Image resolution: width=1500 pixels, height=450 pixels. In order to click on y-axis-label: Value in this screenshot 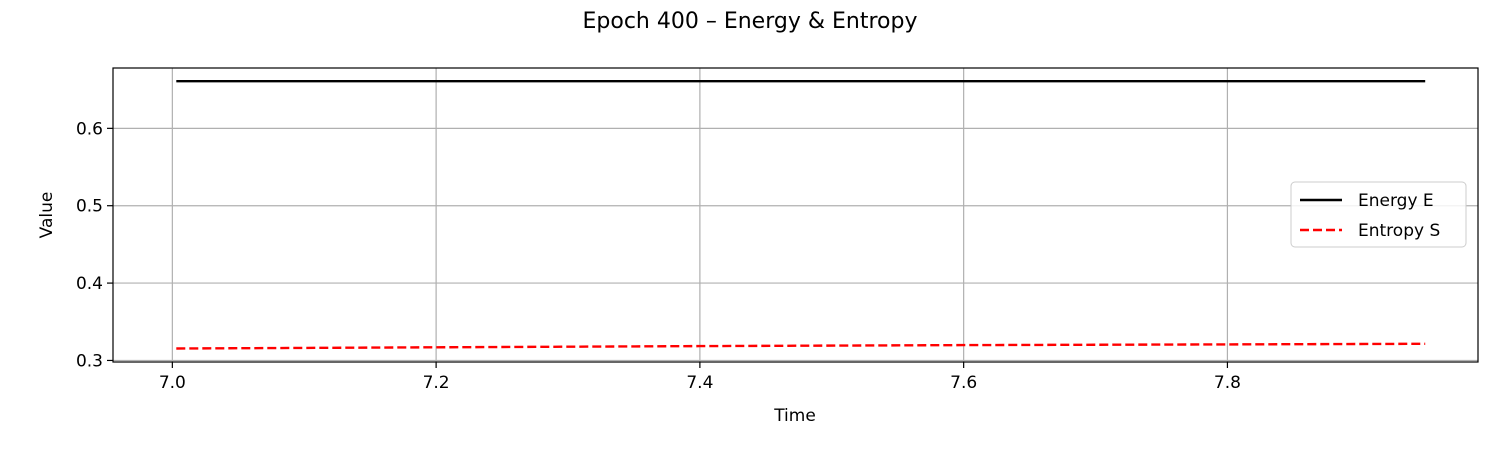, I will do `click(47, 215)`.